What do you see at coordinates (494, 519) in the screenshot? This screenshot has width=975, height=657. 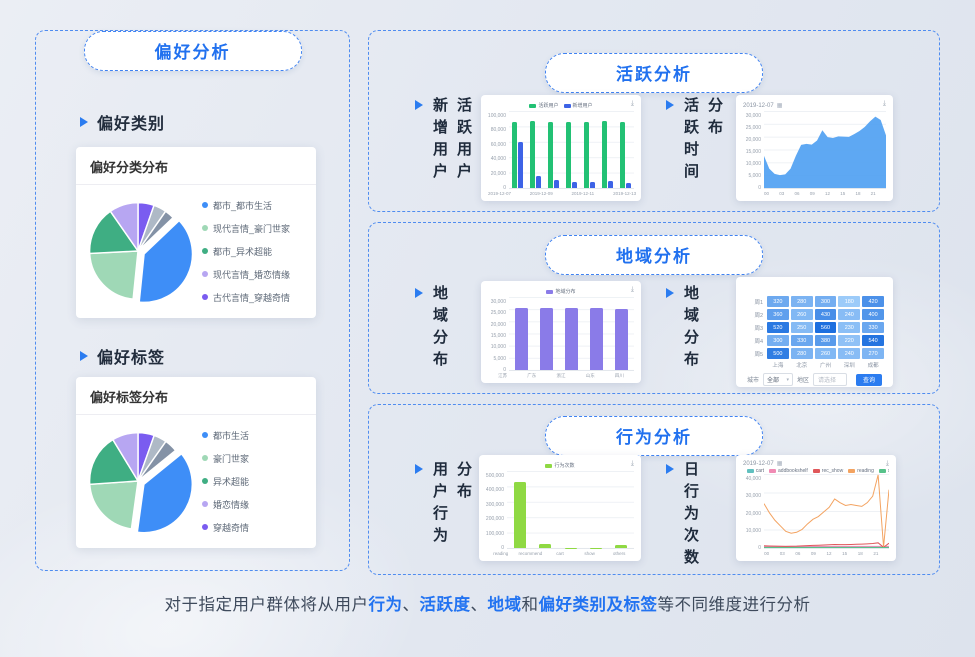 I see `y-tick-label: 200,000` at bounding box center [494, 519].